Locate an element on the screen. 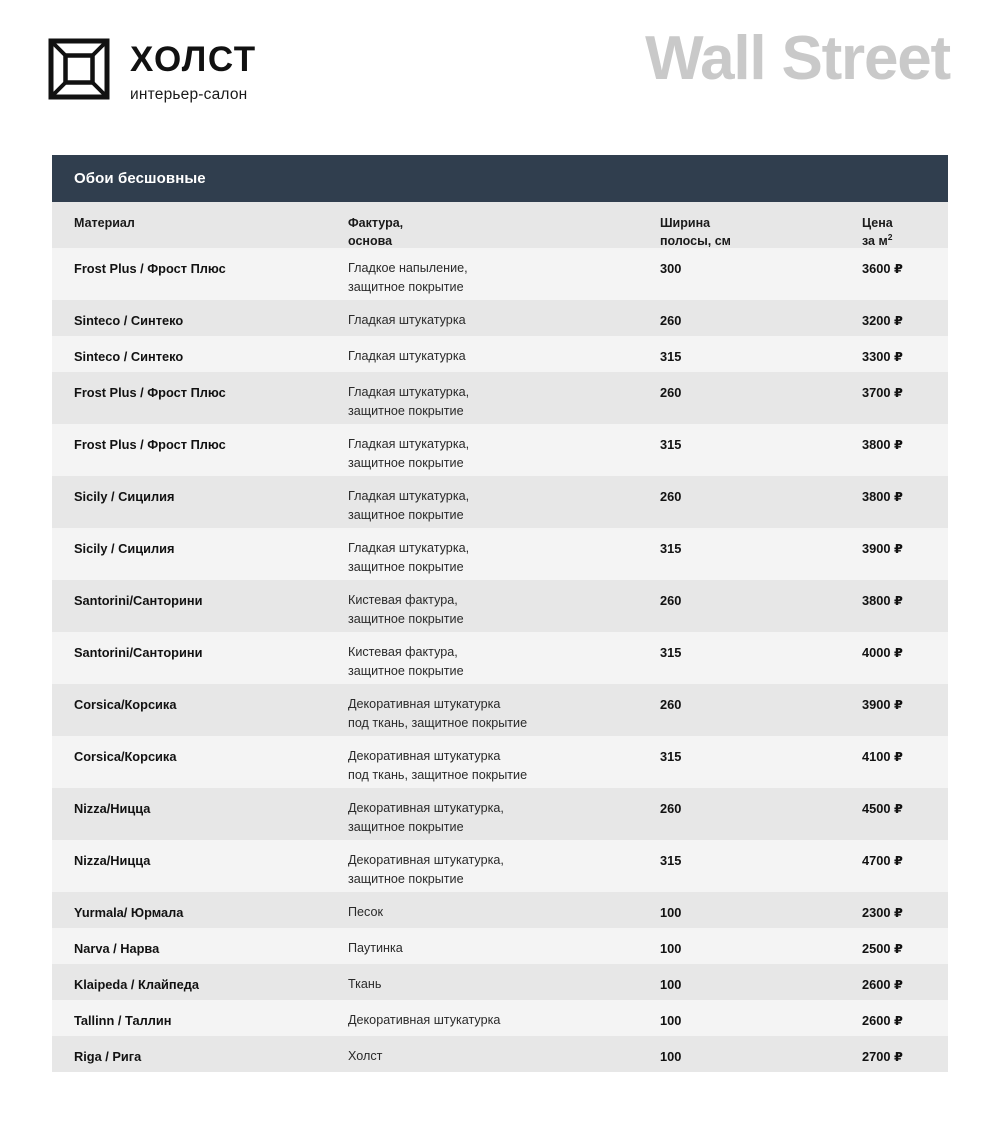  cell-width: 300 is located at coordinates (671, 268).